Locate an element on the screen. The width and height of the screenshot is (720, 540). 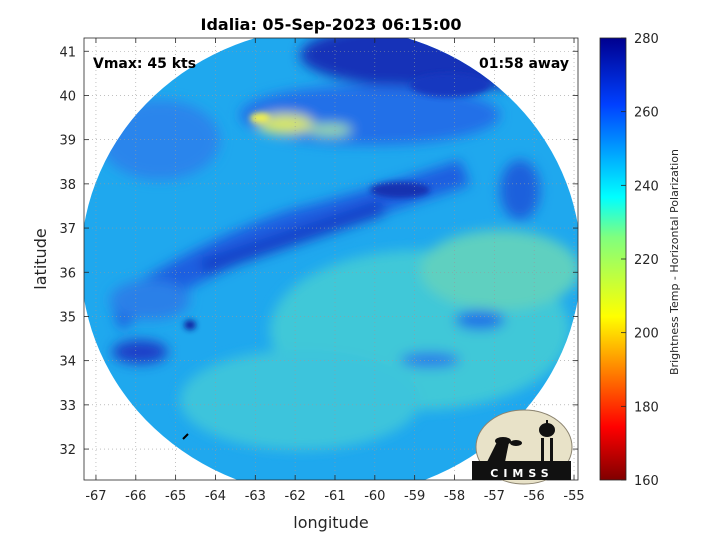
colorbar-tick-label: 180 is located at coordinates (646, 407).